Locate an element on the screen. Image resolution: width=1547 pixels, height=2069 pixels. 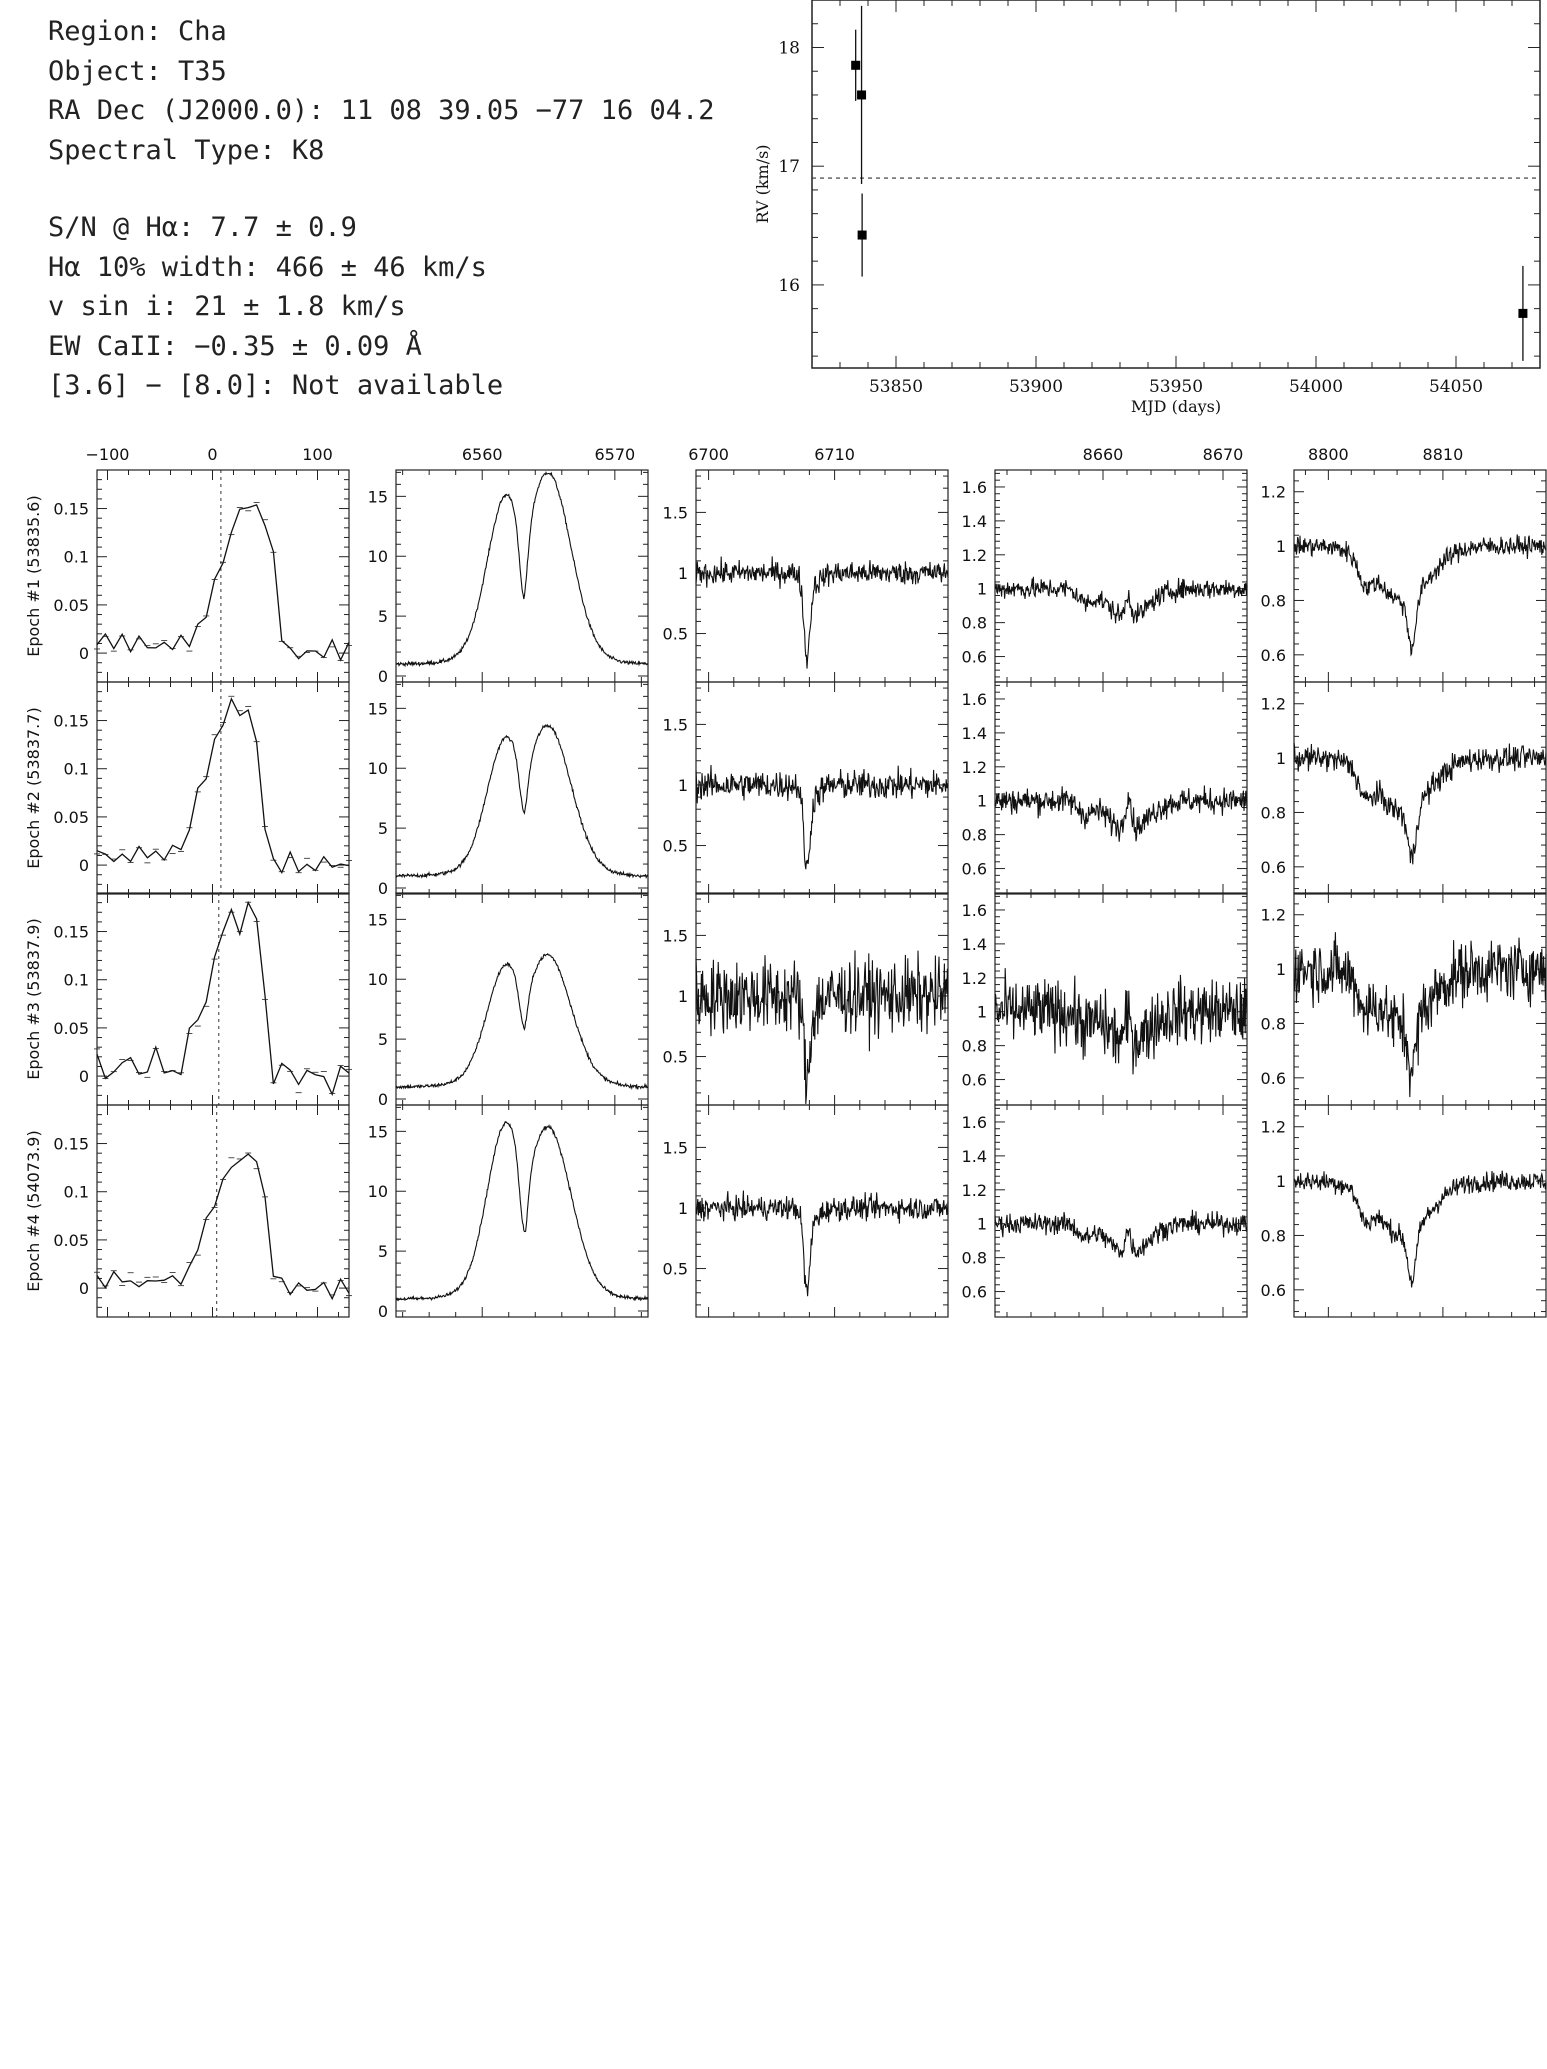
vsini-label: v sin i: 21 ± 1.8 km/s is located at coordinates (227, 306).